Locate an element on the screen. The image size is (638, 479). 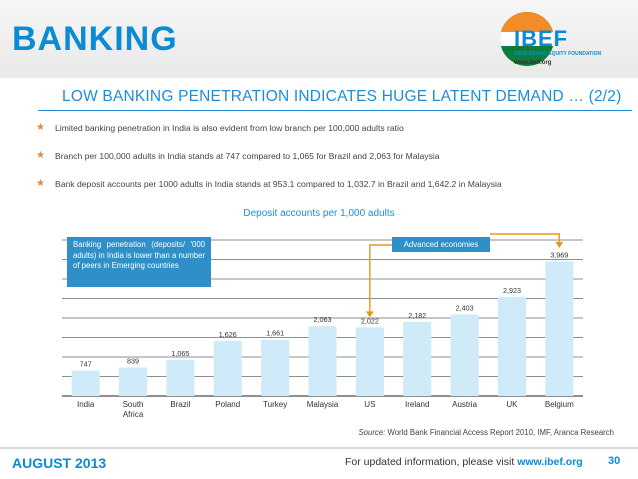
footer-date: AUGUST 2013 is located at coordinates (59, 463).